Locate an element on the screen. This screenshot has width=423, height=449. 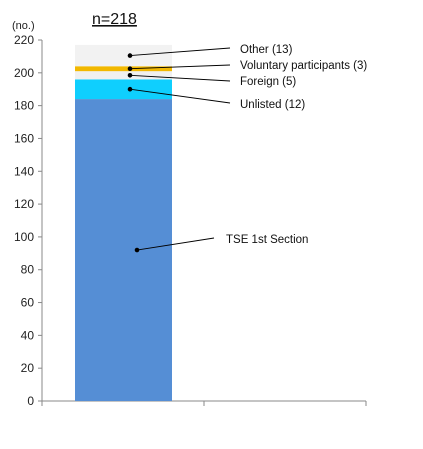
y-tick-label: 160 is located at coordinates (24, 138).